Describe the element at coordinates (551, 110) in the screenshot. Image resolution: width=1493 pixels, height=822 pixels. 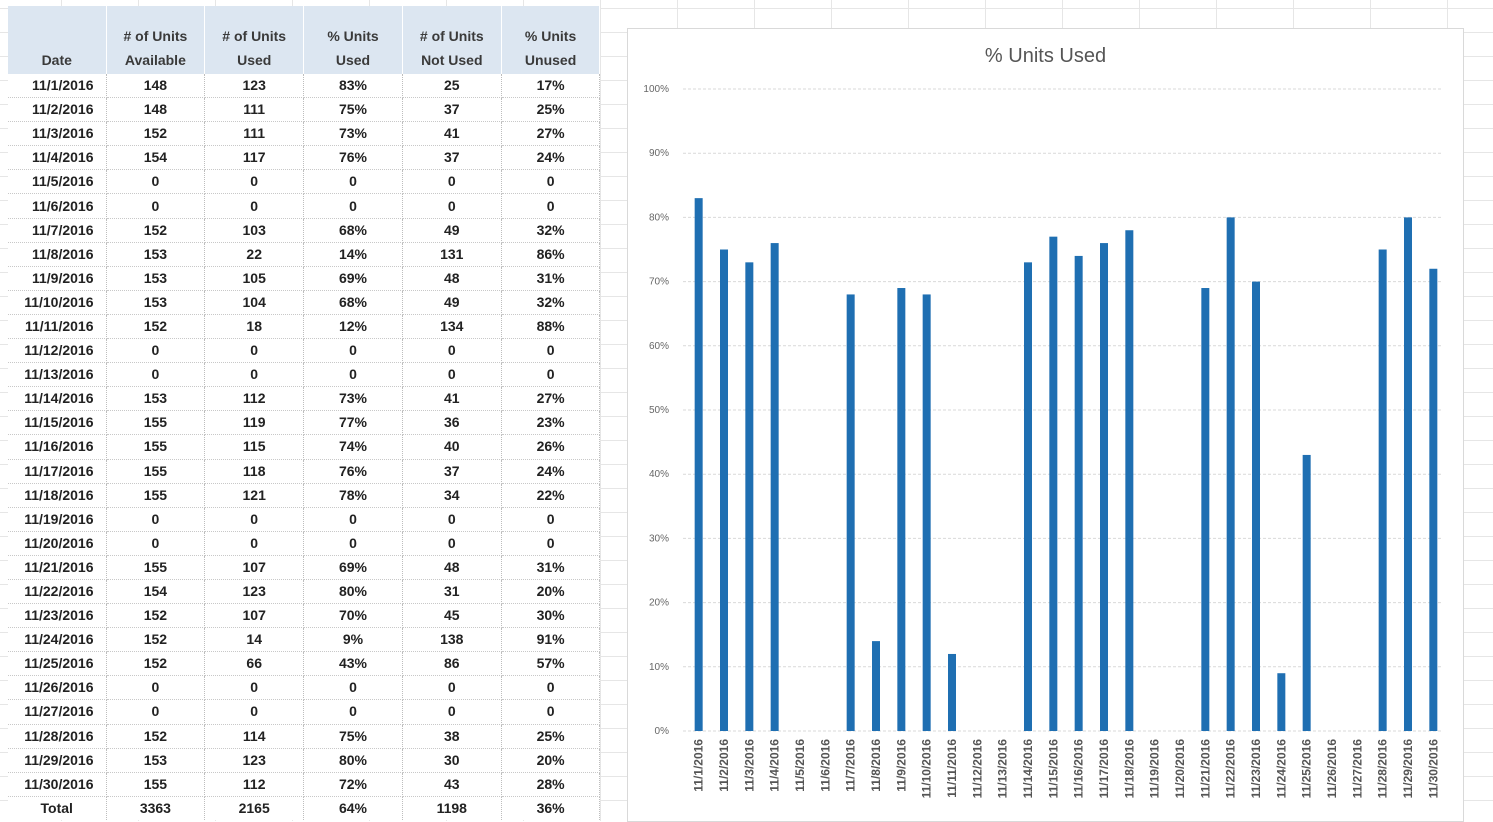
I see `value-cell: 25%` at that location.